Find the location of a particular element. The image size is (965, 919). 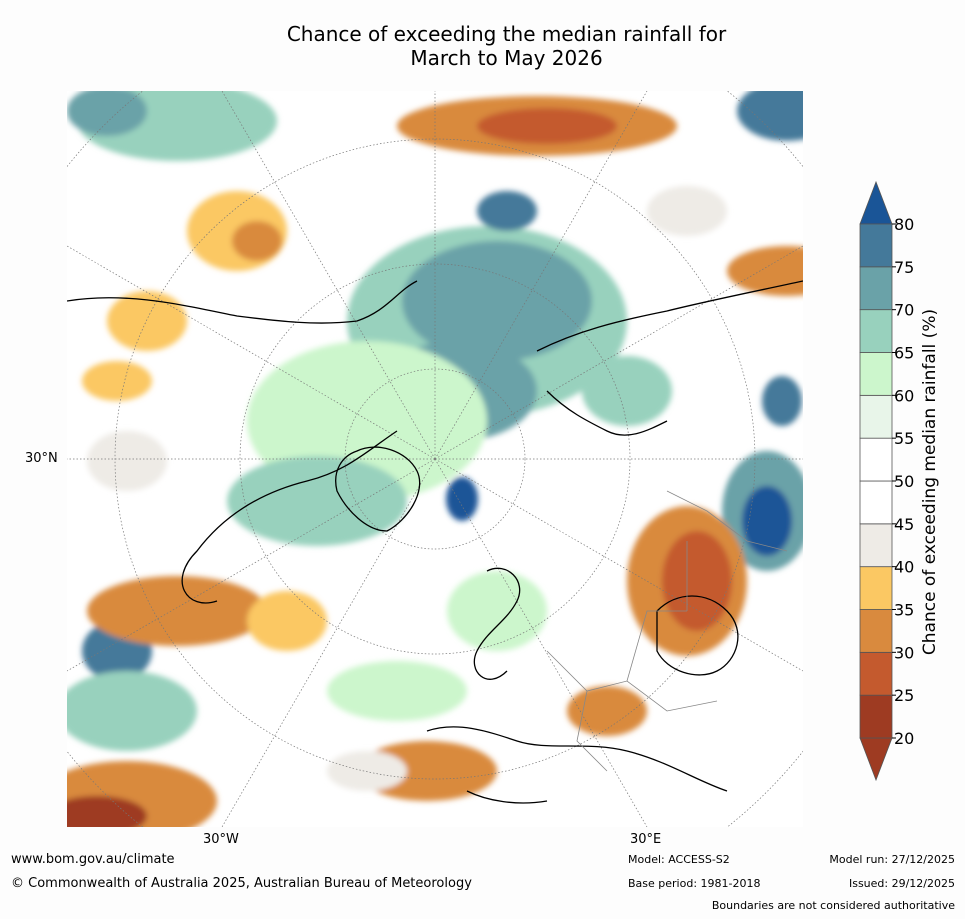

colorbar-ticks: 20 25 30 35 40 45 50 55 60 65 70 75 80 is located at coordinates (903, 481).